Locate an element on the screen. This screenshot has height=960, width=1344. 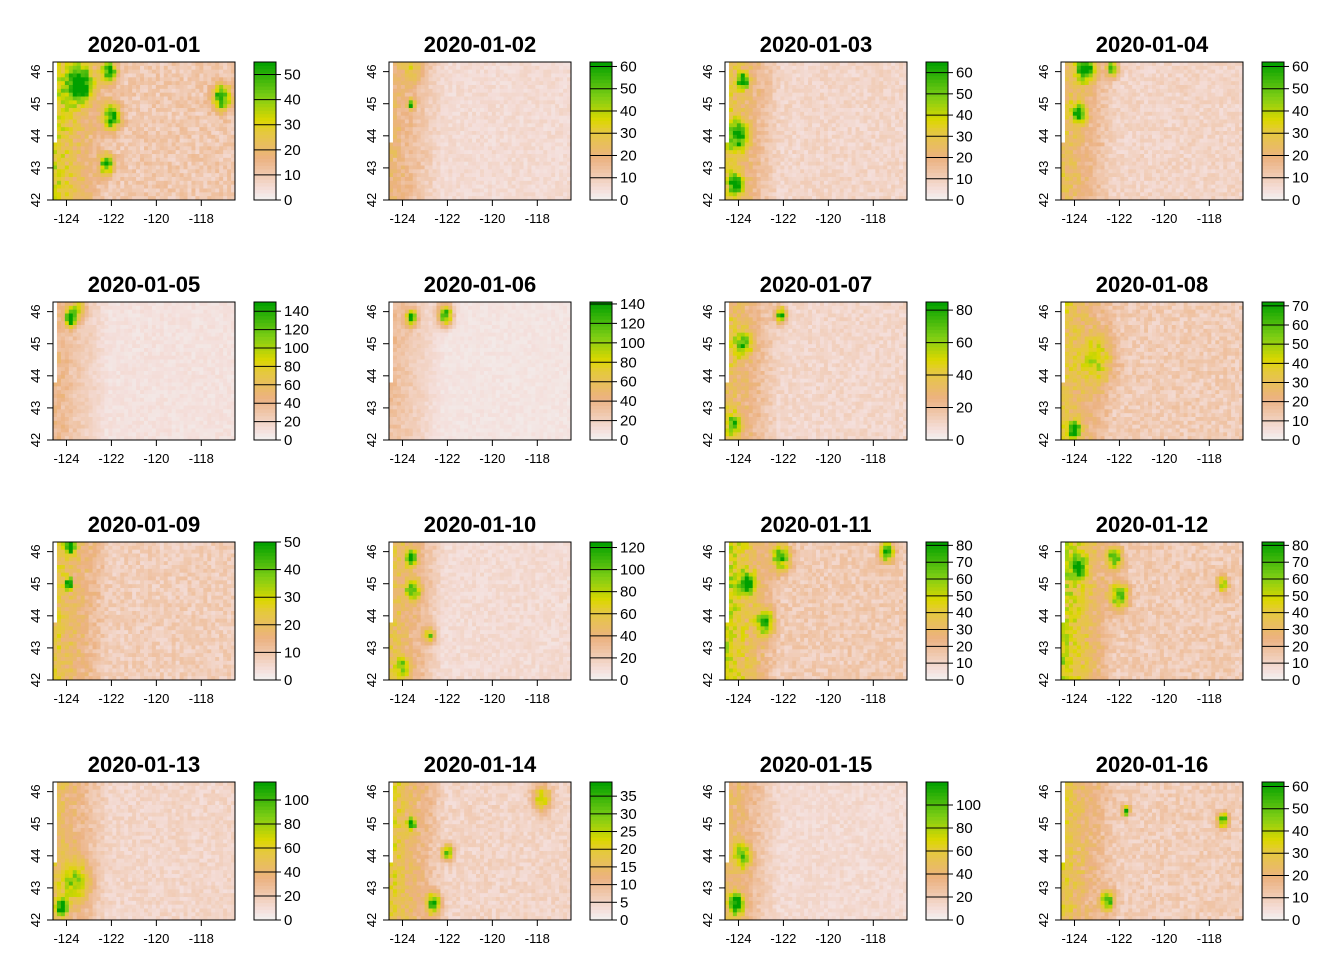
colorbar: 0 20 40 60 80 is located at coordinates (949, 375).